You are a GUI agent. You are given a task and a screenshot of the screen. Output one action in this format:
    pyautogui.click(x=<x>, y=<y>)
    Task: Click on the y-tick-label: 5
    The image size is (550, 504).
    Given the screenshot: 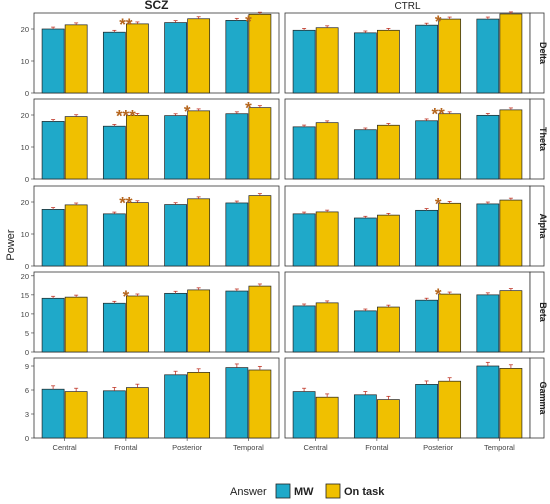 What is the action you would take?
    pyautogui.click(x=27, y=333)
    